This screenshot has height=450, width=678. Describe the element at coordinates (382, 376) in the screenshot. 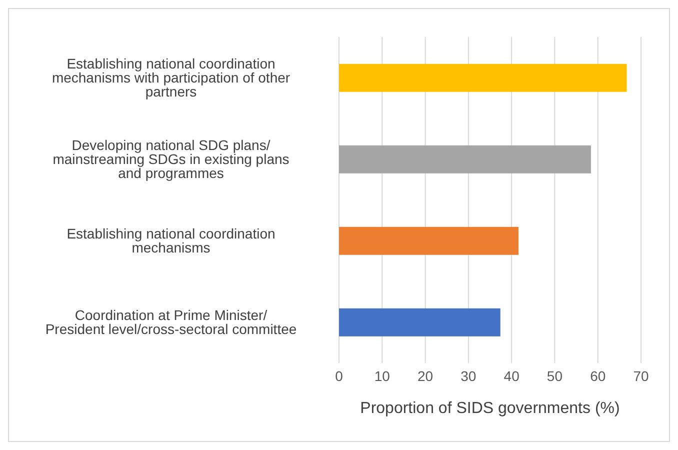

I see `x-tick-label: 10` at that location.